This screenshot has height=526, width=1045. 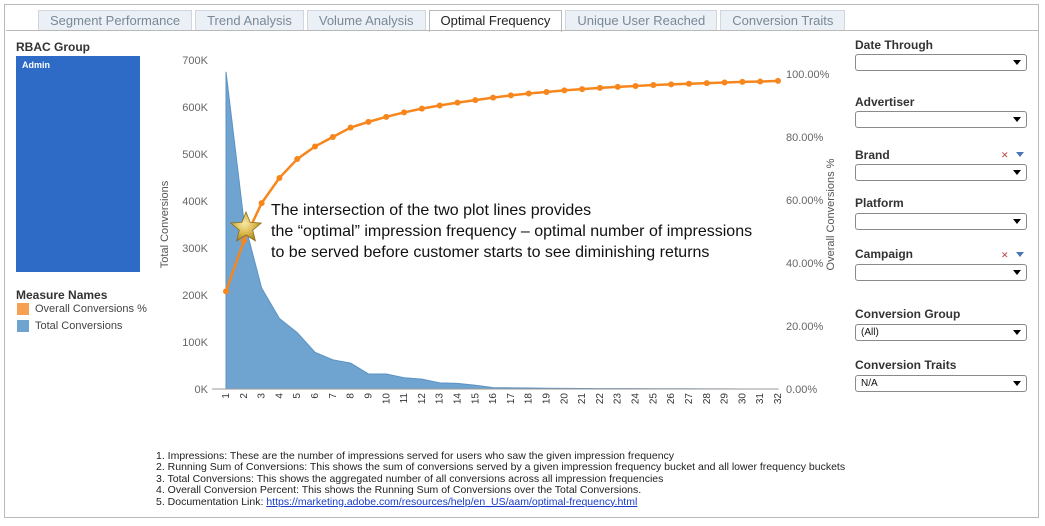 I want to click on x-tick-label: 30, so click(x=742, y=399).